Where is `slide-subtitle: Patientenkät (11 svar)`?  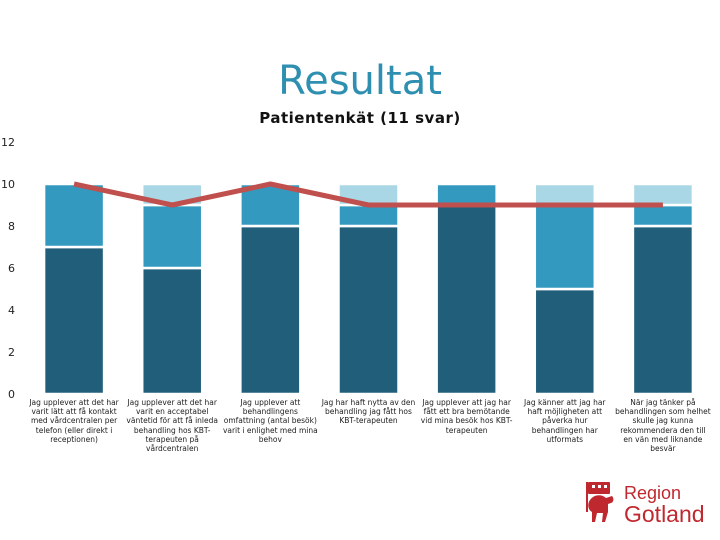
slide-subtitle: Patientenkät (11 svar) is located at coordinates (360, 118).